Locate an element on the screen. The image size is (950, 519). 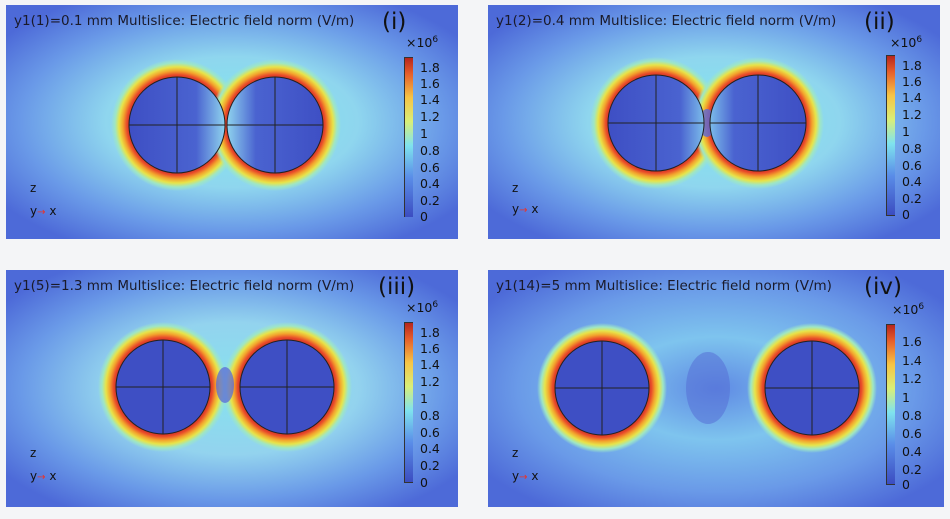
panel-label: (i) is located at coordinates (394, 22).